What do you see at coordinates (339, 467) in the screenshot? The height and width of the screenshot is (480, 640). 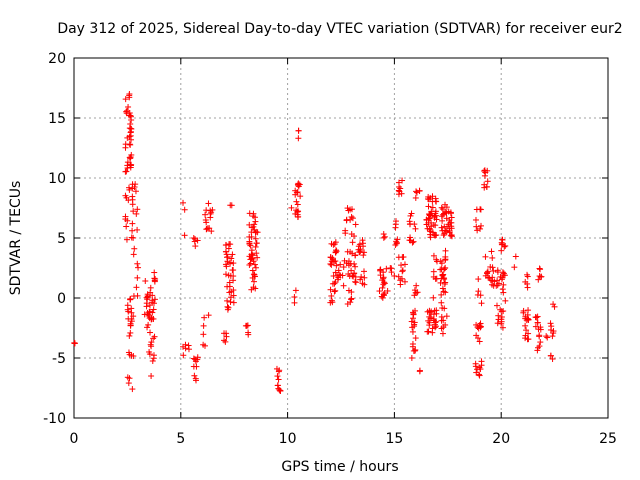 I see `x-axis-label: GPS time / hours` at bounding box center [339, 467].